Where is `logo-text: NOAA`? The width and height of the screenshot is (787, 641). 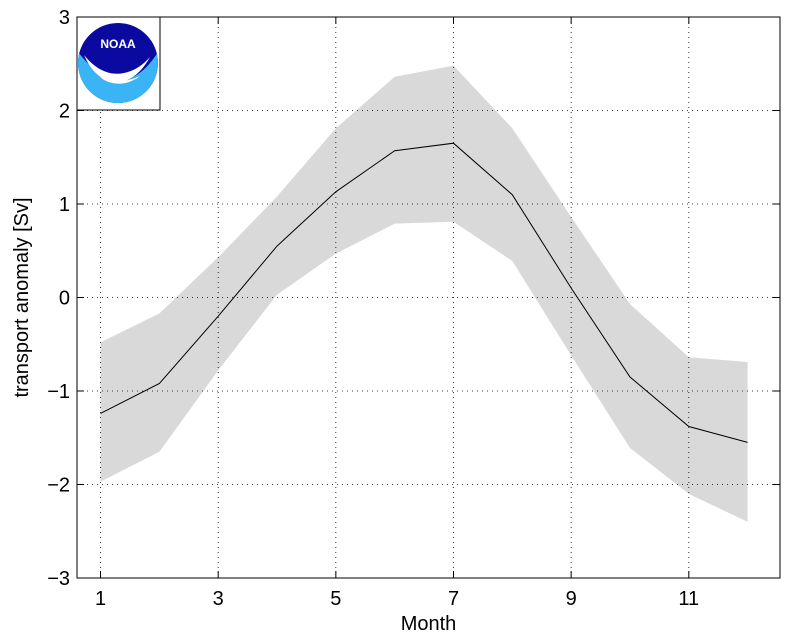 logo-text: NOAA is located at coordinates (118, 44).